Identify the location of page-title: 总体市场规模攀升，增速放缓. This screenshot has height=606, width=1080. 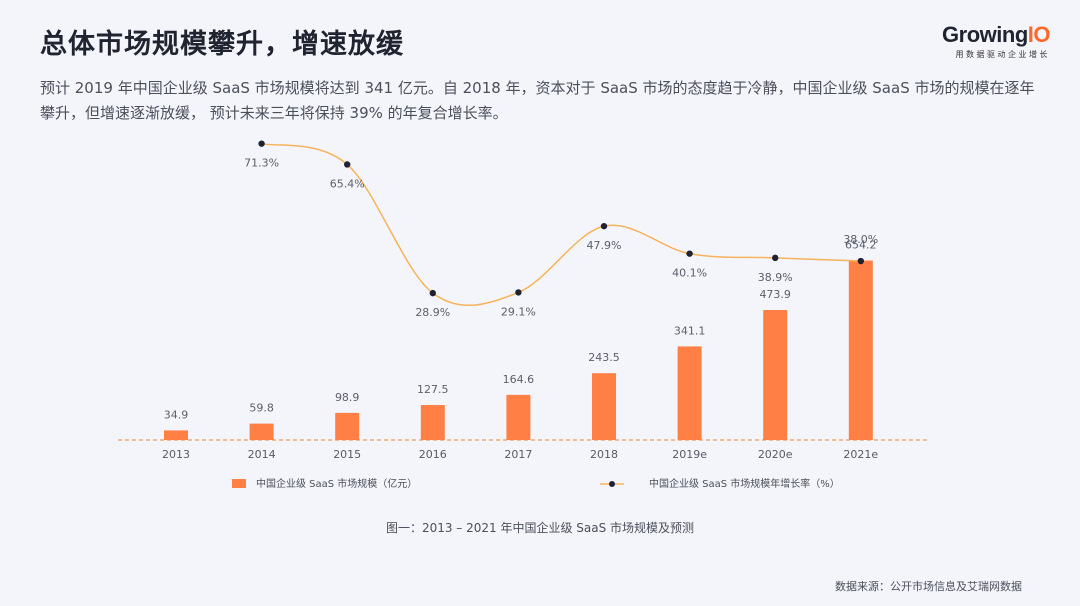
(222, 44).